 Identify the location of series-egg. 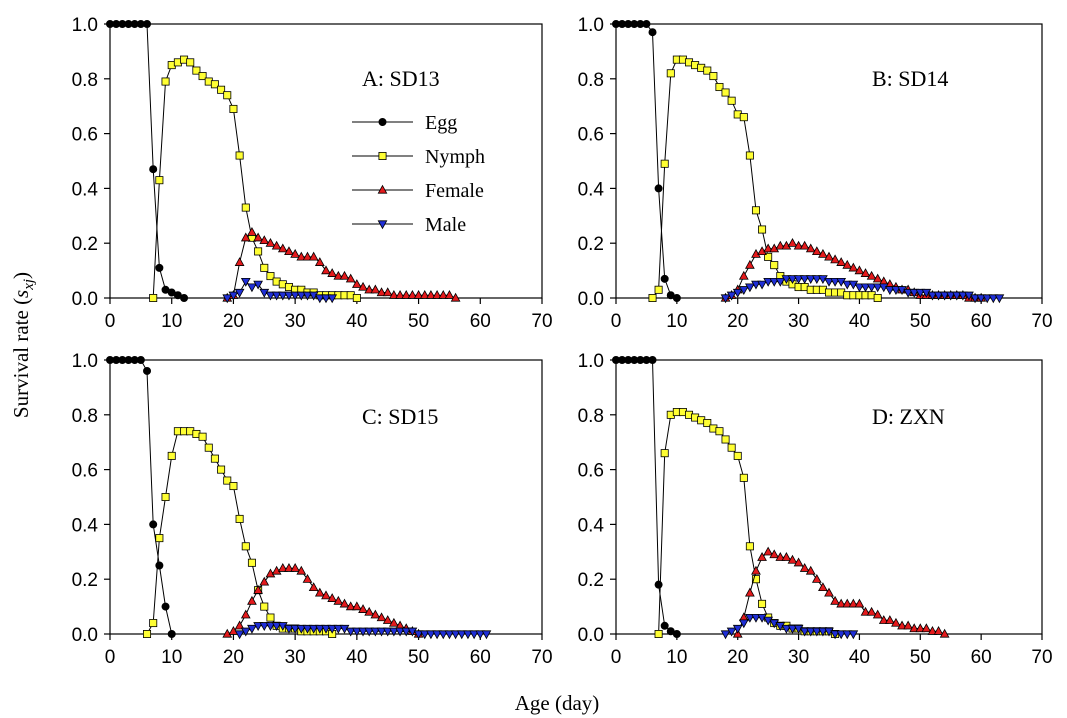
(646, 160).